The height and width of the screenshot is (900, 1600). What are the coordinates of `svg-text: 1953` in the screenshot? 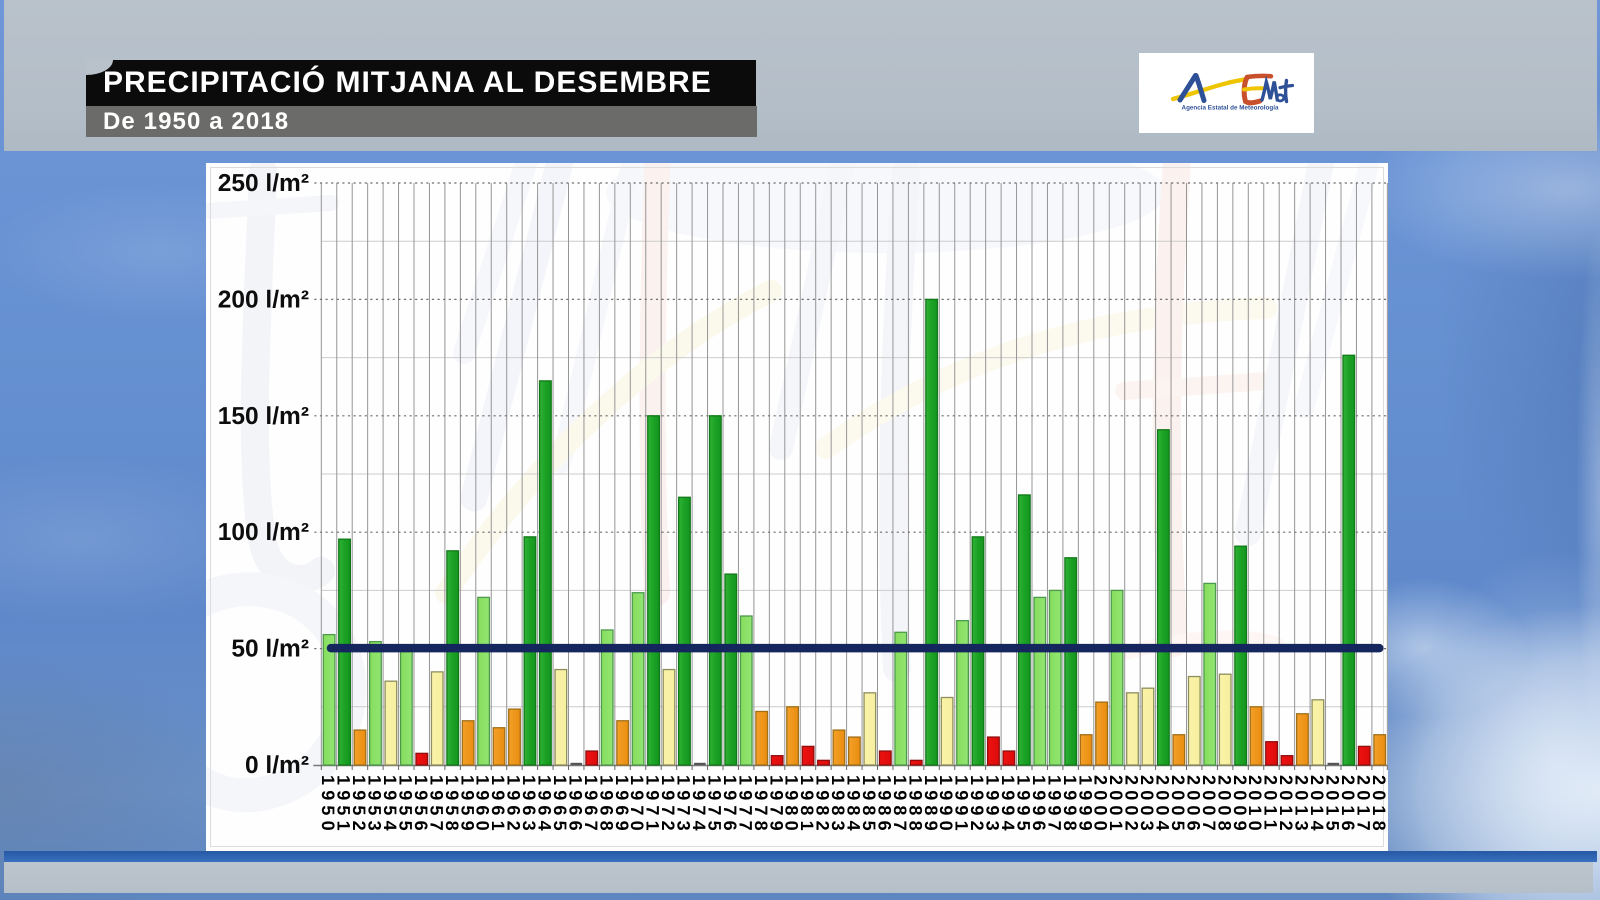 It's located at (375, 805).